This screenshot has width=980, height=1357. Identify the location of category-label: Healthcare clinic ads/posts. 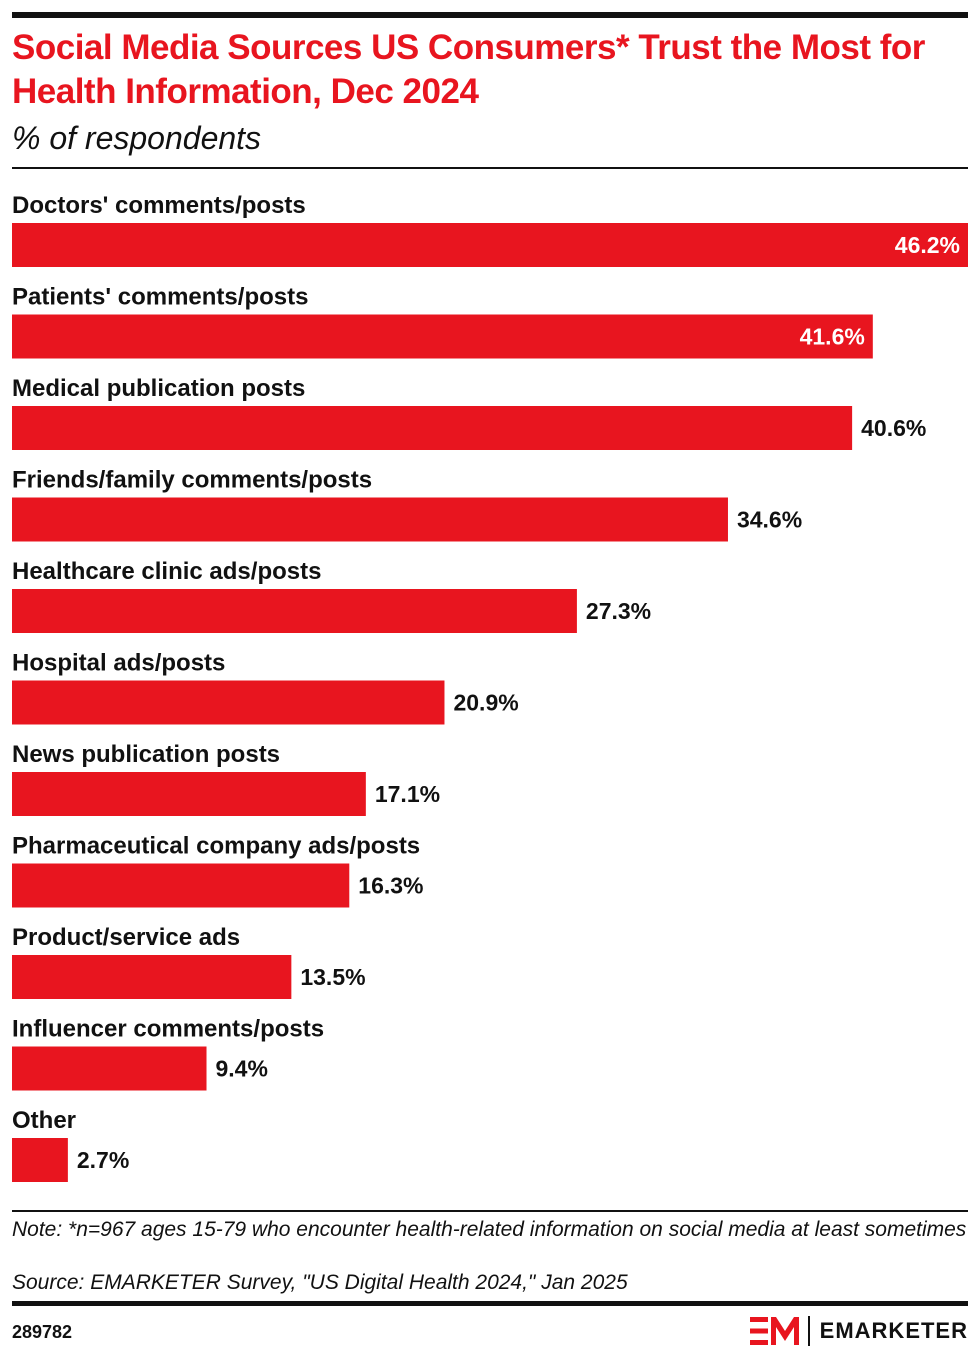
(166, 571).